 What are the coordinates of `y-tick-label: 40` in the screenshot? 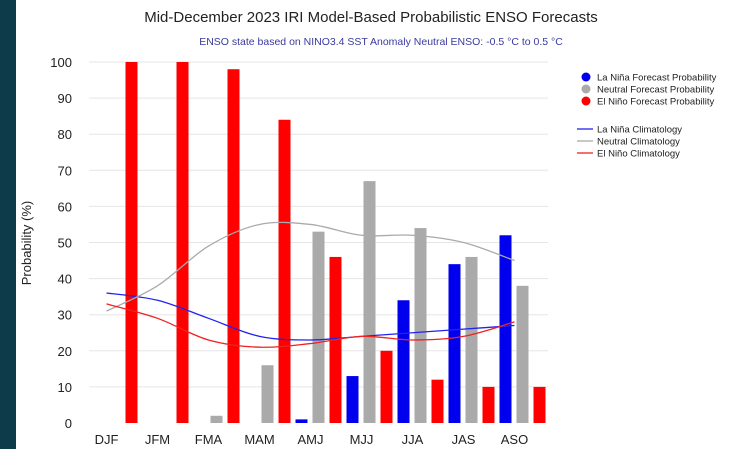 It's located at (65, 279).